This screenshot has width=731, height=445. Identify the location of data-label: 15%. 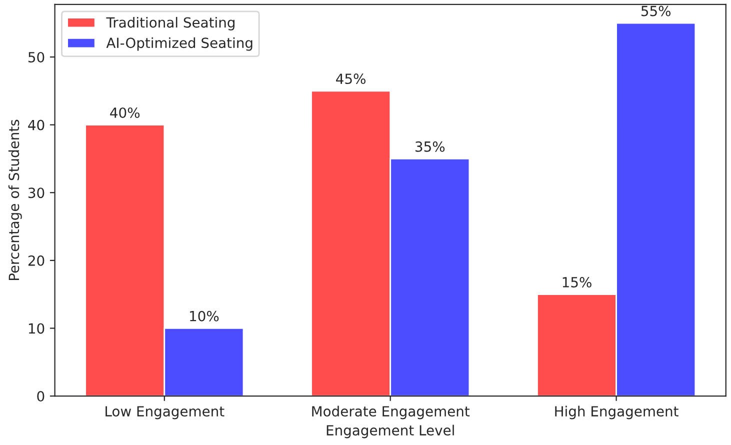
(577, 282).